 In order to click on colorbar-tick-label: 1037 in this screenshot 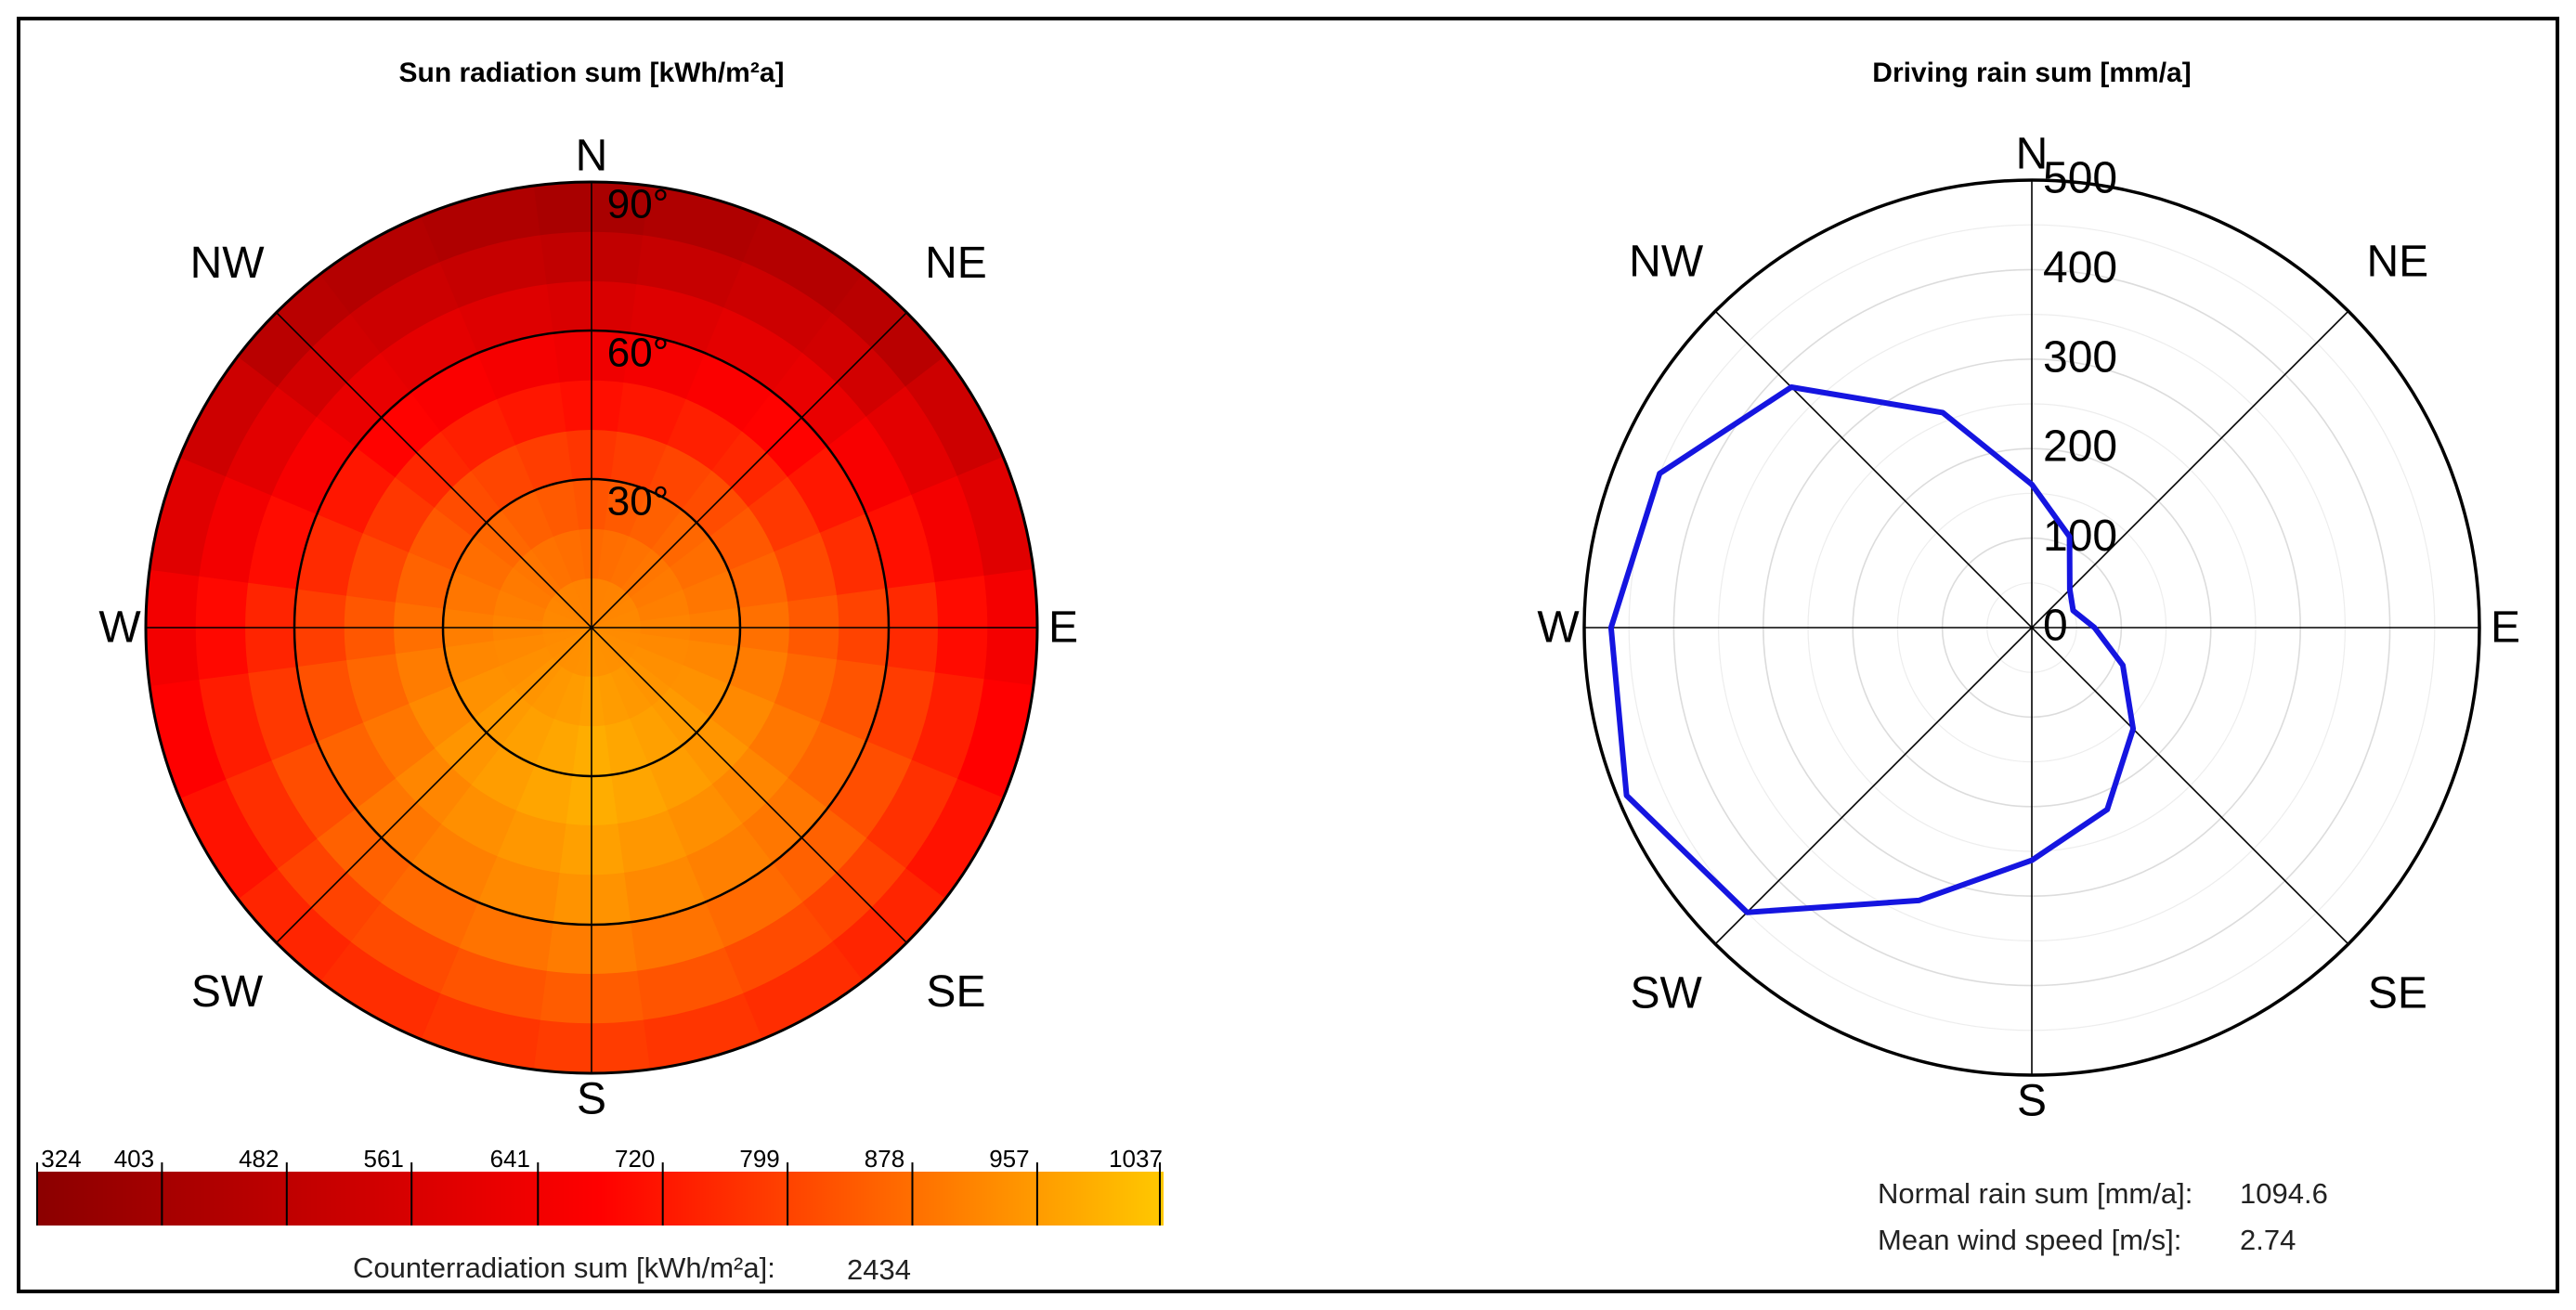, I will do `click(1136, 1159)`.